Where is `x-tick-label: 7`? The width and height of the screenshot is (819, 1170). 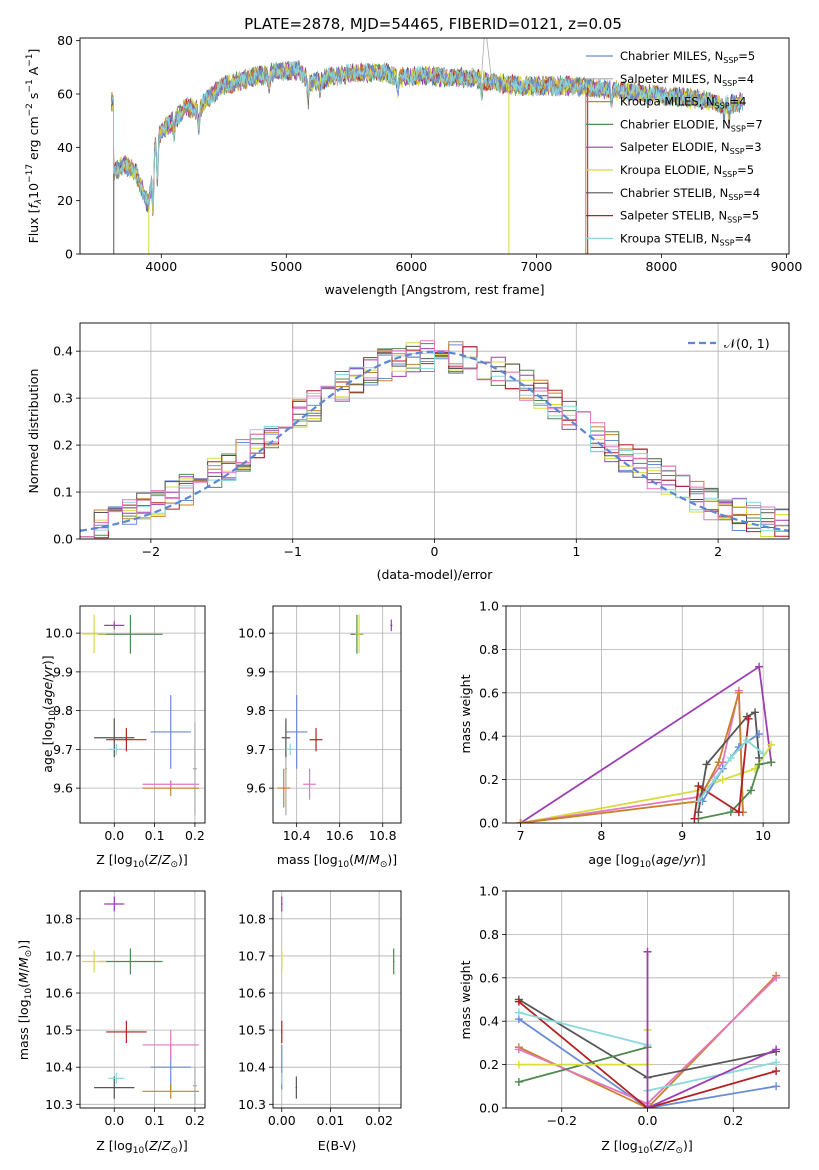
x-tick-label: 7 is located at coordinates (521, 835).